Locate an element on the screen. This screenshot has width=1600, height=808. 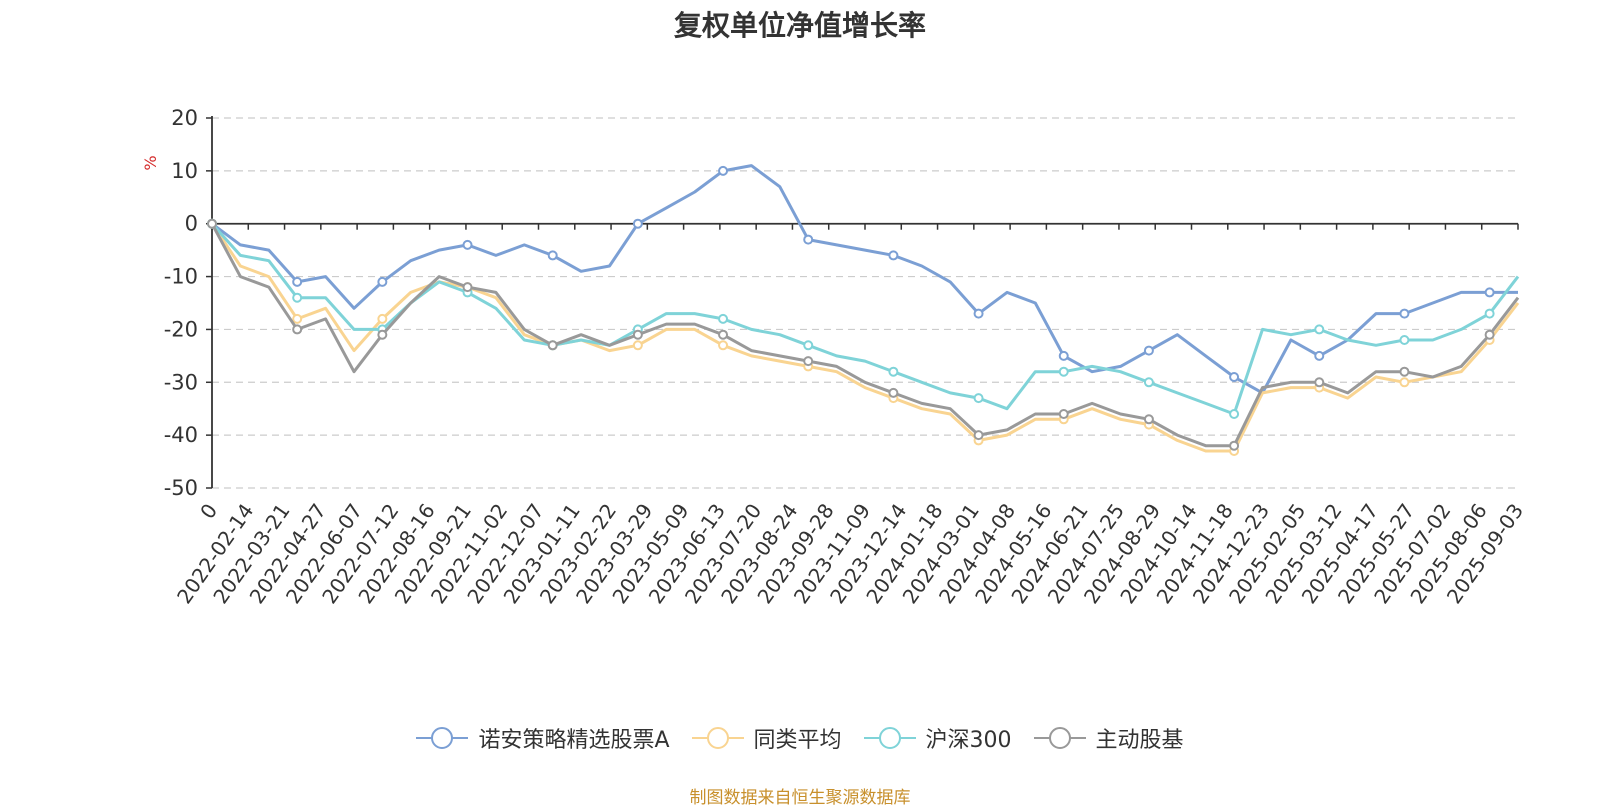
legend: 诺安策略精选股票A 同类平均 沪深300 主动股基 is located at coordinates (800, 738).